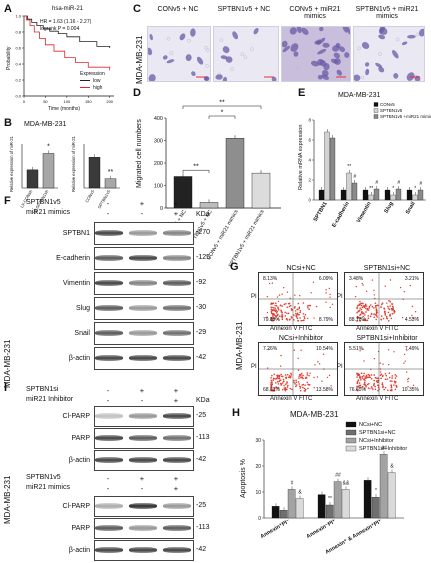 The height and width of the screenshot is (563, 431). I want to click on quadrant-ll: 76.65%, so click(358, 390).